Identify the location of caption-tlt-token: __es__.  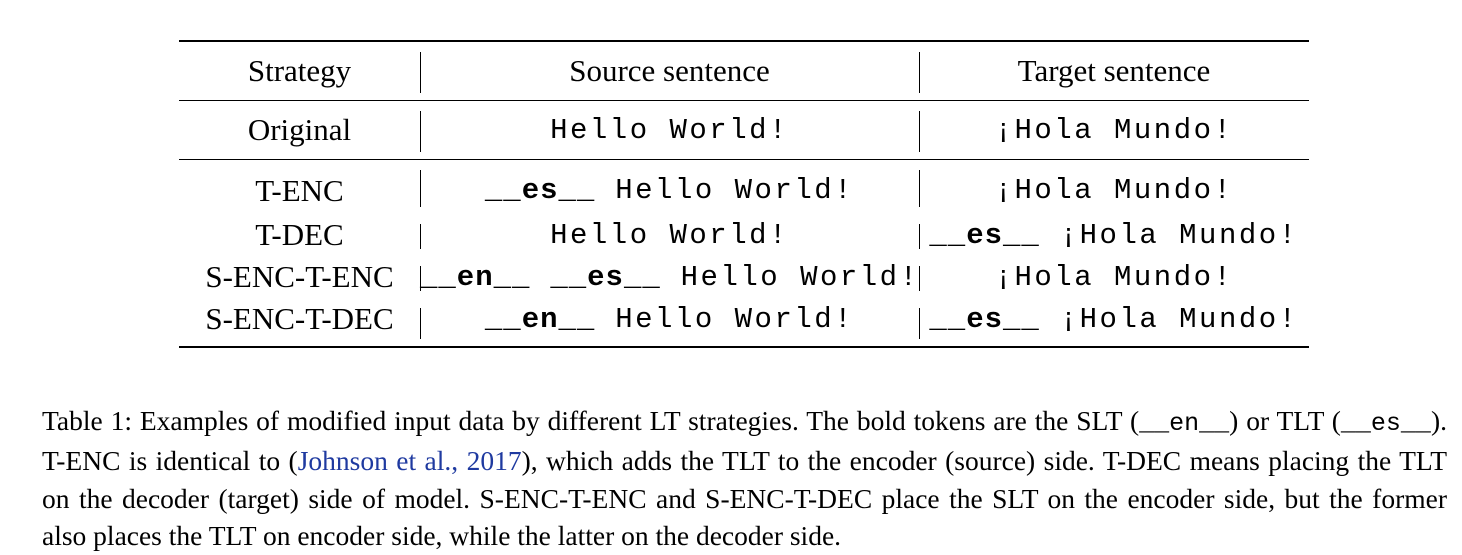
(1385, 423).